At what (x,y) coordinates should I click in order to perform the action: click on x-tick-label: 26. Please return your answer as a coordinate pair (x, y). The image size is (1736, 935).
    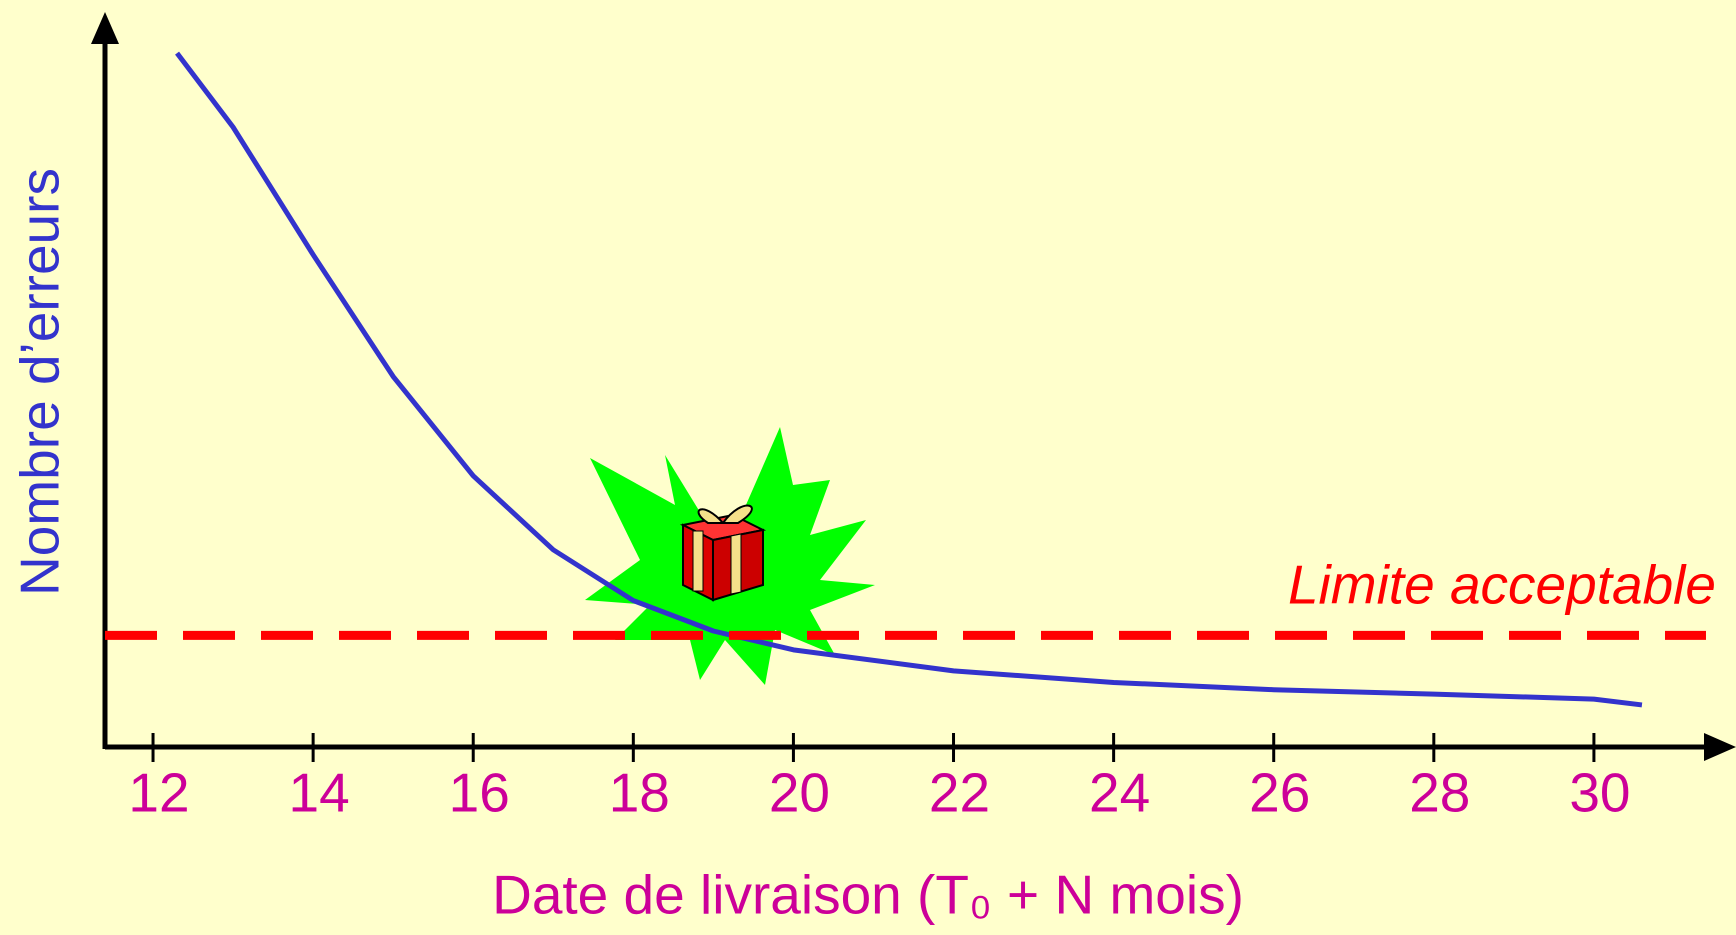
    Looking at the image, I should click on (1279, 793).